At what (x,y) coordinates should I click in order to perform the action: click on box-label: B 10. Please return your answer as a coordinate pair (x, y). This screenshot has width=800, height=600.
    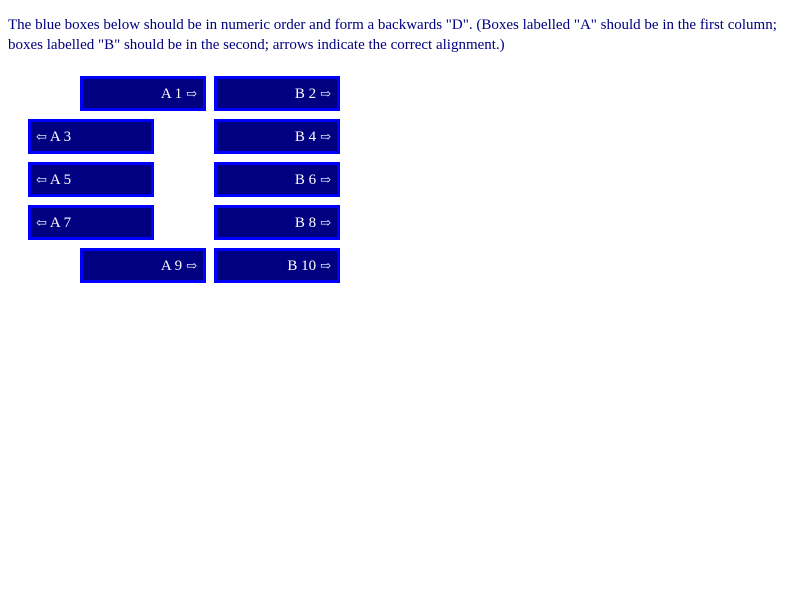
    Looking at the image, I should click on (302, 266).